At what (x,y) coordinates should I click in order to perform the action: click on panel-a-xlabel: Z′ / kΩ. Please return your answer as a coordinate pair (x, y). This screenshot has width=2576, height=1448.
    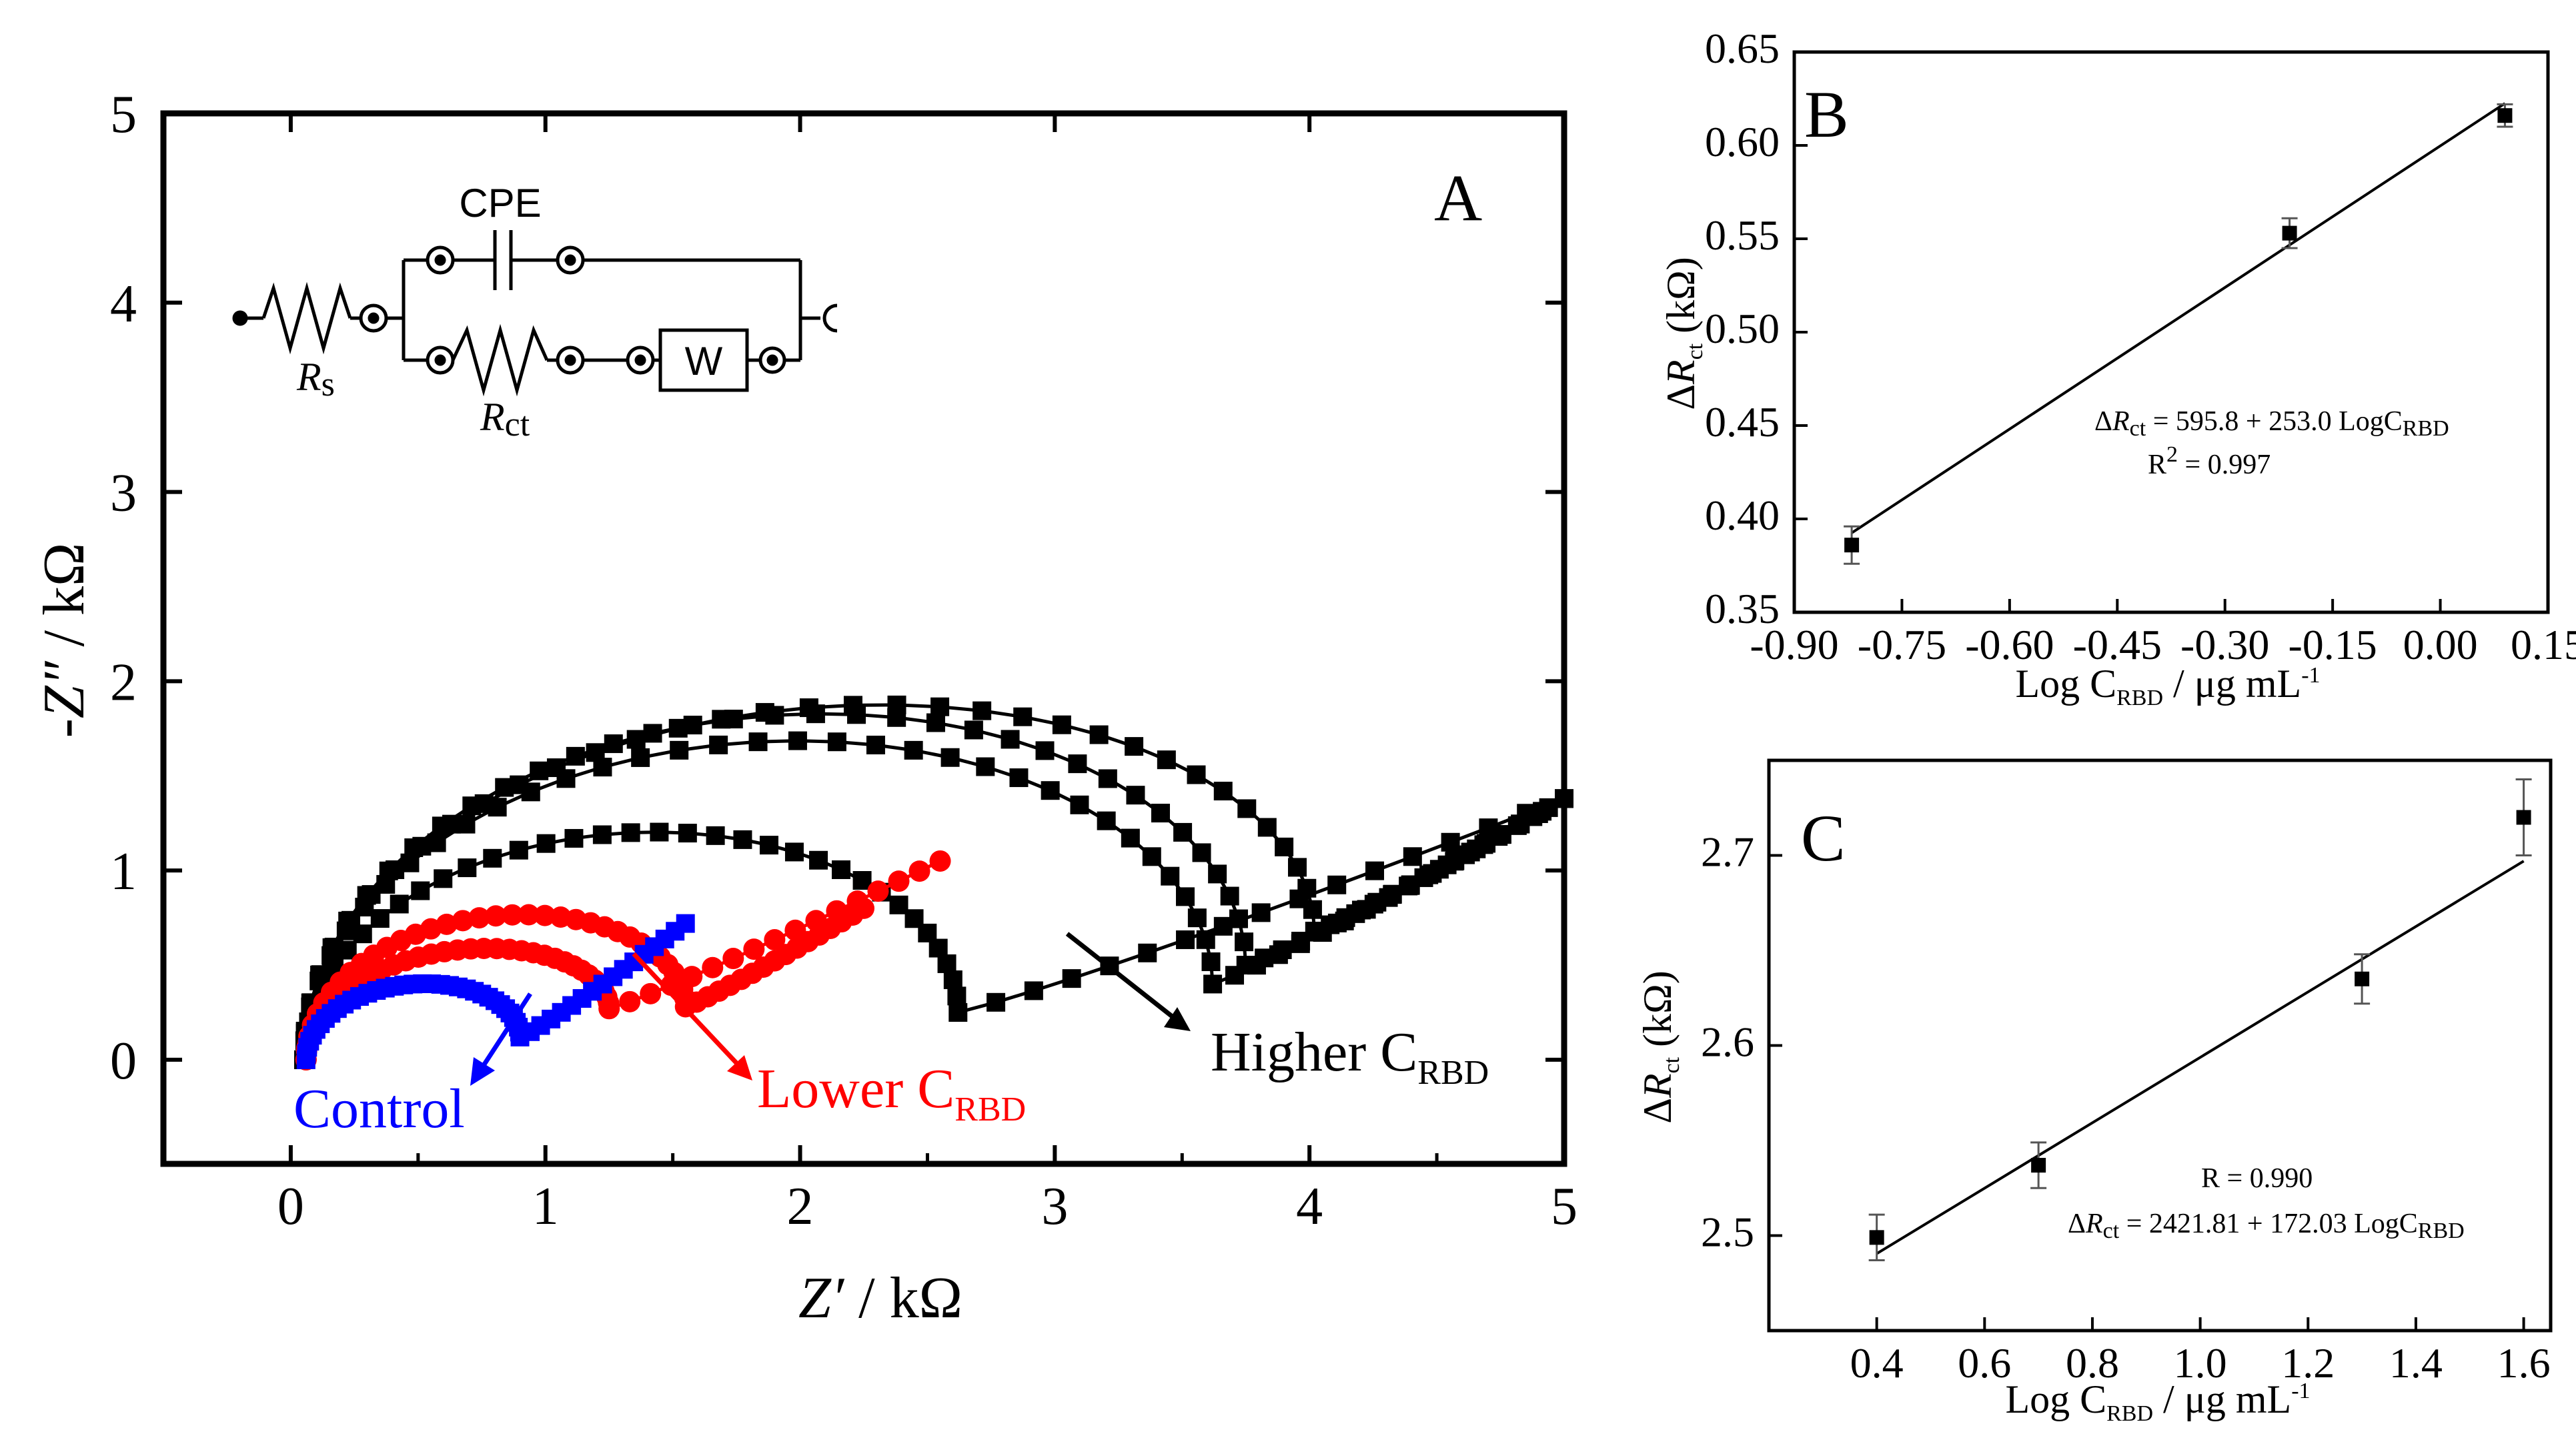
    Looking at the image, I should click on (880, 1298).